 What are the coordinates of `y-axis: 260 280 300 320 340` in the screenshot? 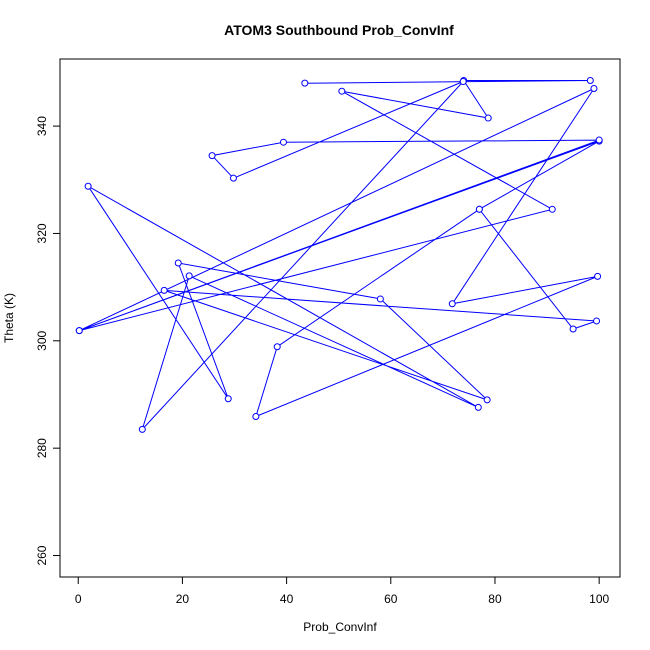 It's located at (48, 341).